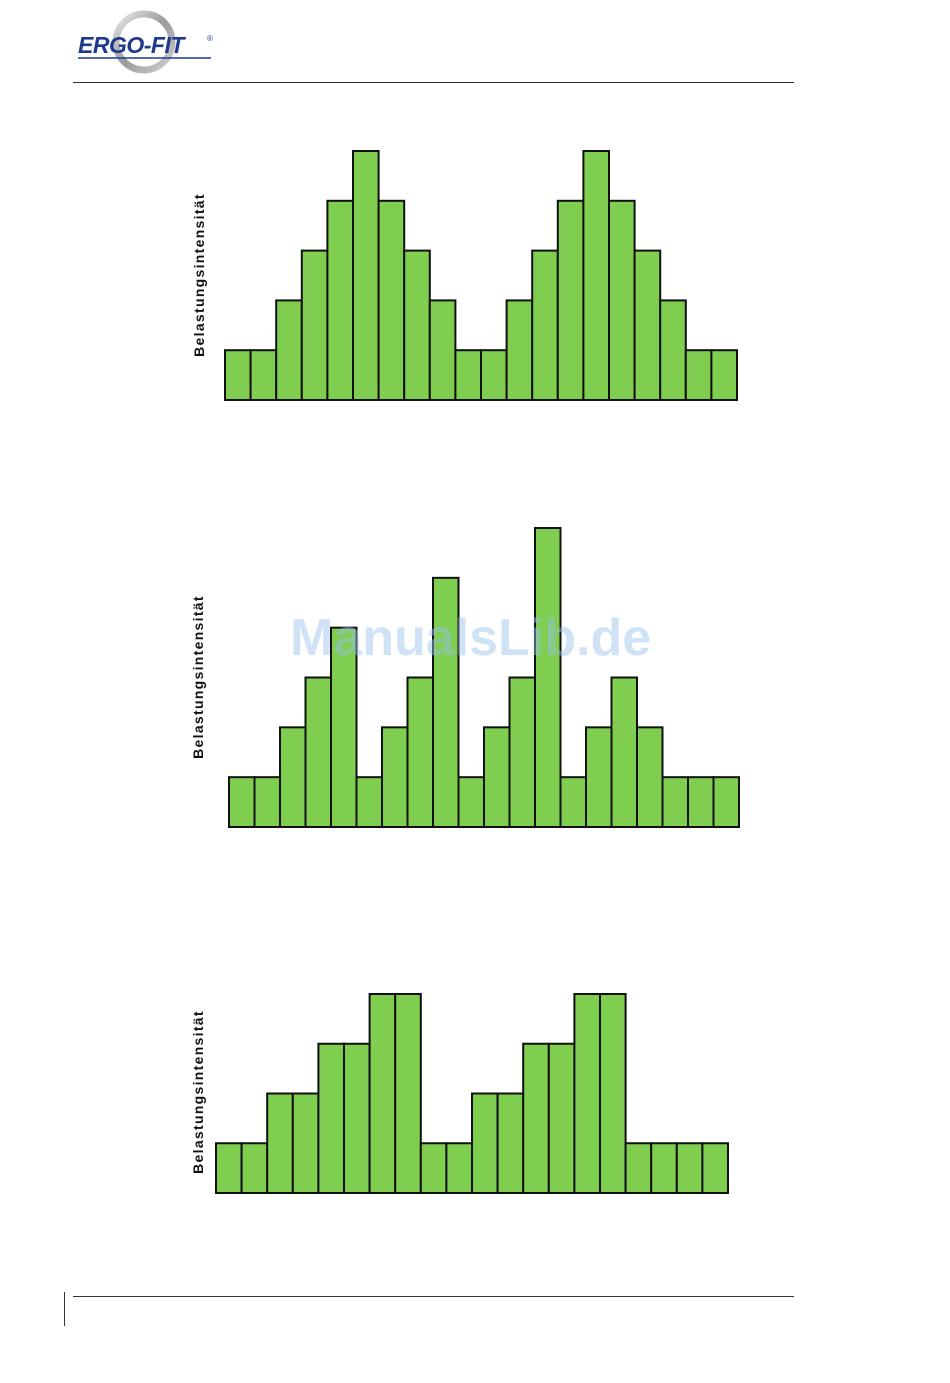 This screenshot has width=950, height=1383. I want to click on logo-text: ERGO-FIT, so click(131, 45).